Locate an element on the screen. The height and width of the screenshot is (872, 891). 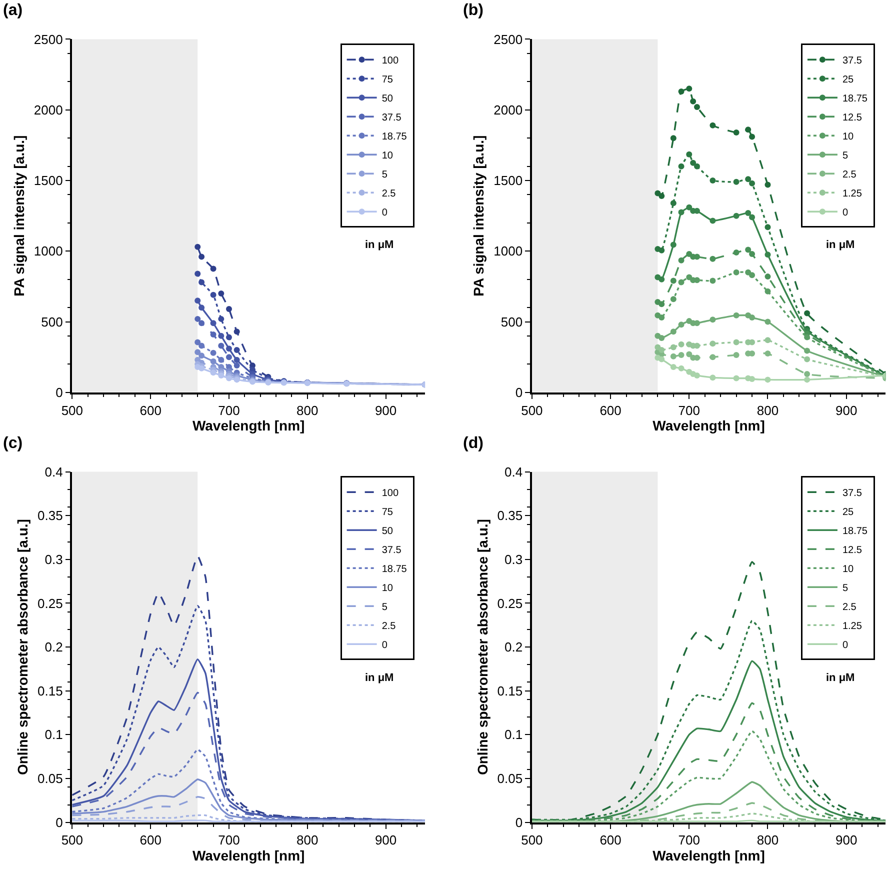
chart-title: (b) is located at coordinates (473, 10).